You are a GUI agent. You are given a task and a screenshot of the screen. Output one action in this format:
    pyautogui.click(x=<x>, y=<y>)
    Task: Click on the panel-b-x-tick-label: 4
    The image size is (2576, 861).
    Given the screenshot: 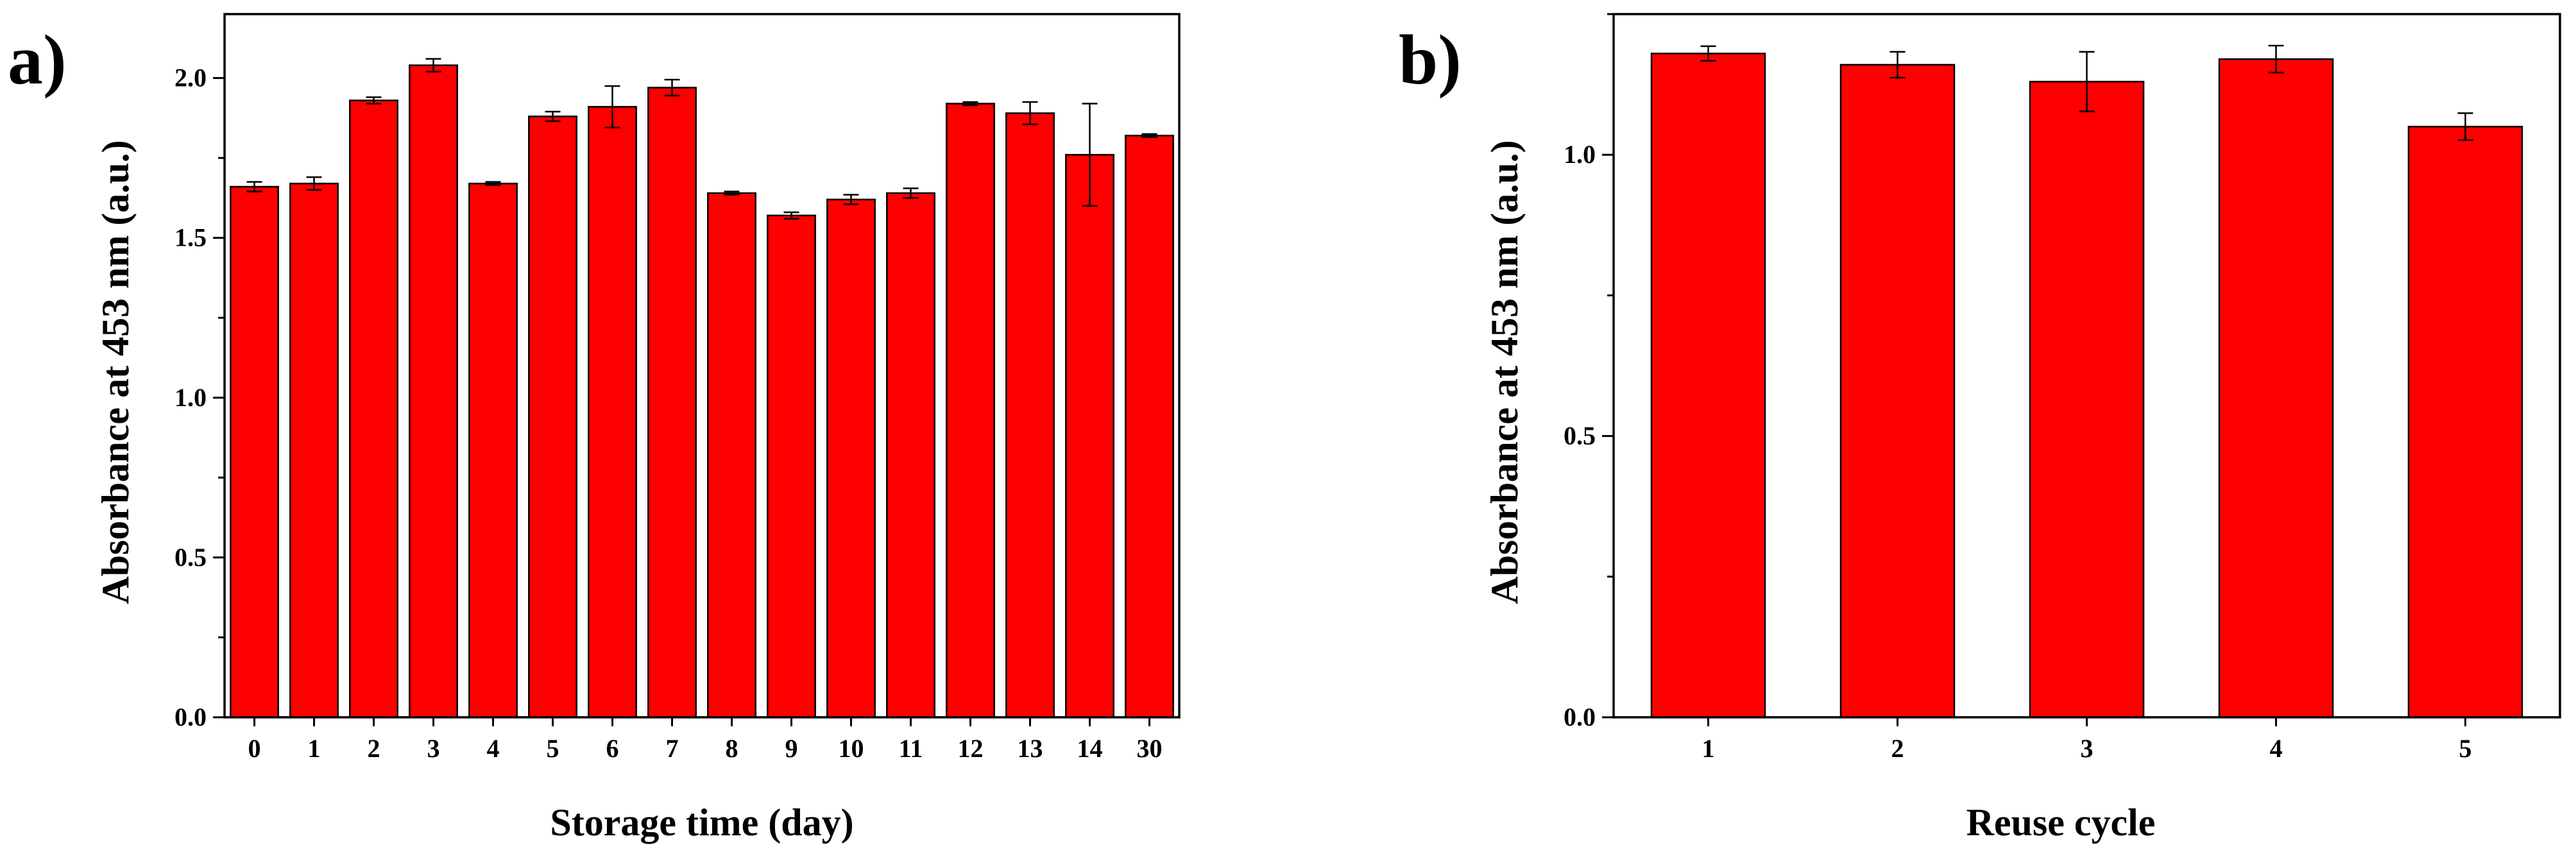 What is the action you would take?
    pyautogui.click(x=2276, y=748)
    